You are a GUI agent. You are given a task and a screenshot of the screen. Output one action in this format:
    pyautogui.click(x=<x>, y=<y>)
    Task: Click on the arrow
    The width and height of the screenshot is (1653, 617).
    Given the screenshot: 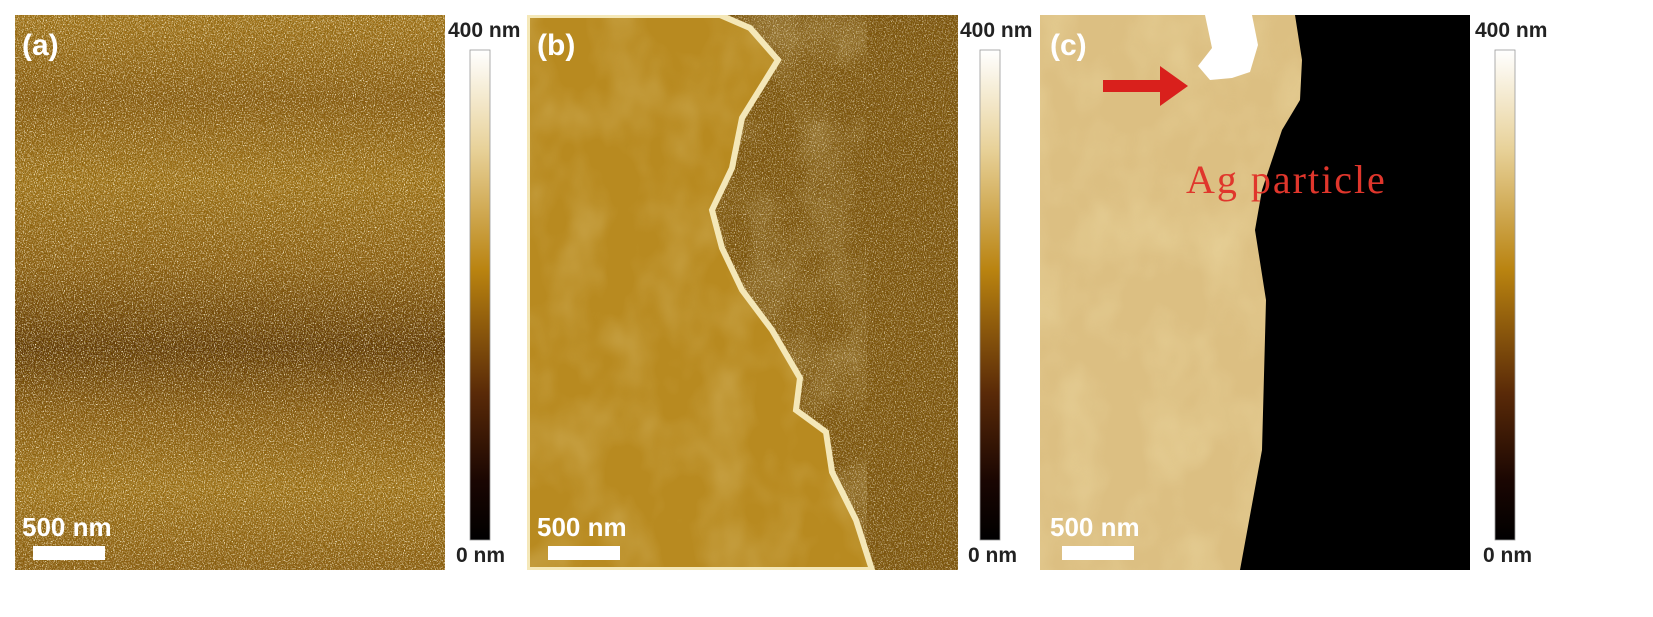 What is the action you would take?
    pyautogui.click(x=1145, y=86)
    